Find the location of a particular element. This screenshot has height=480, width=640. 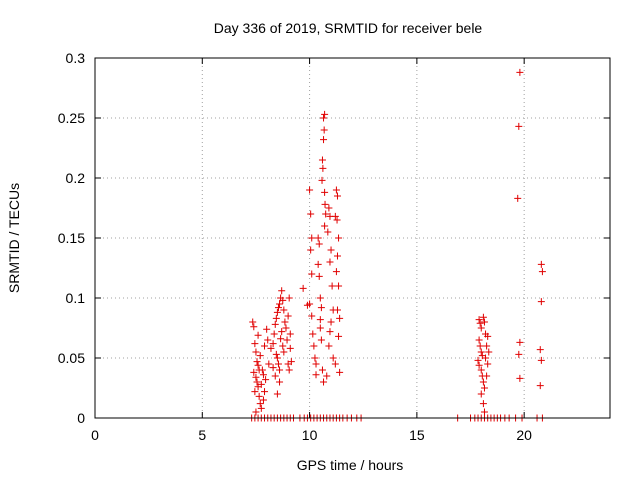

y-tick-label: 0.1 is located at coordinates (76, 298).